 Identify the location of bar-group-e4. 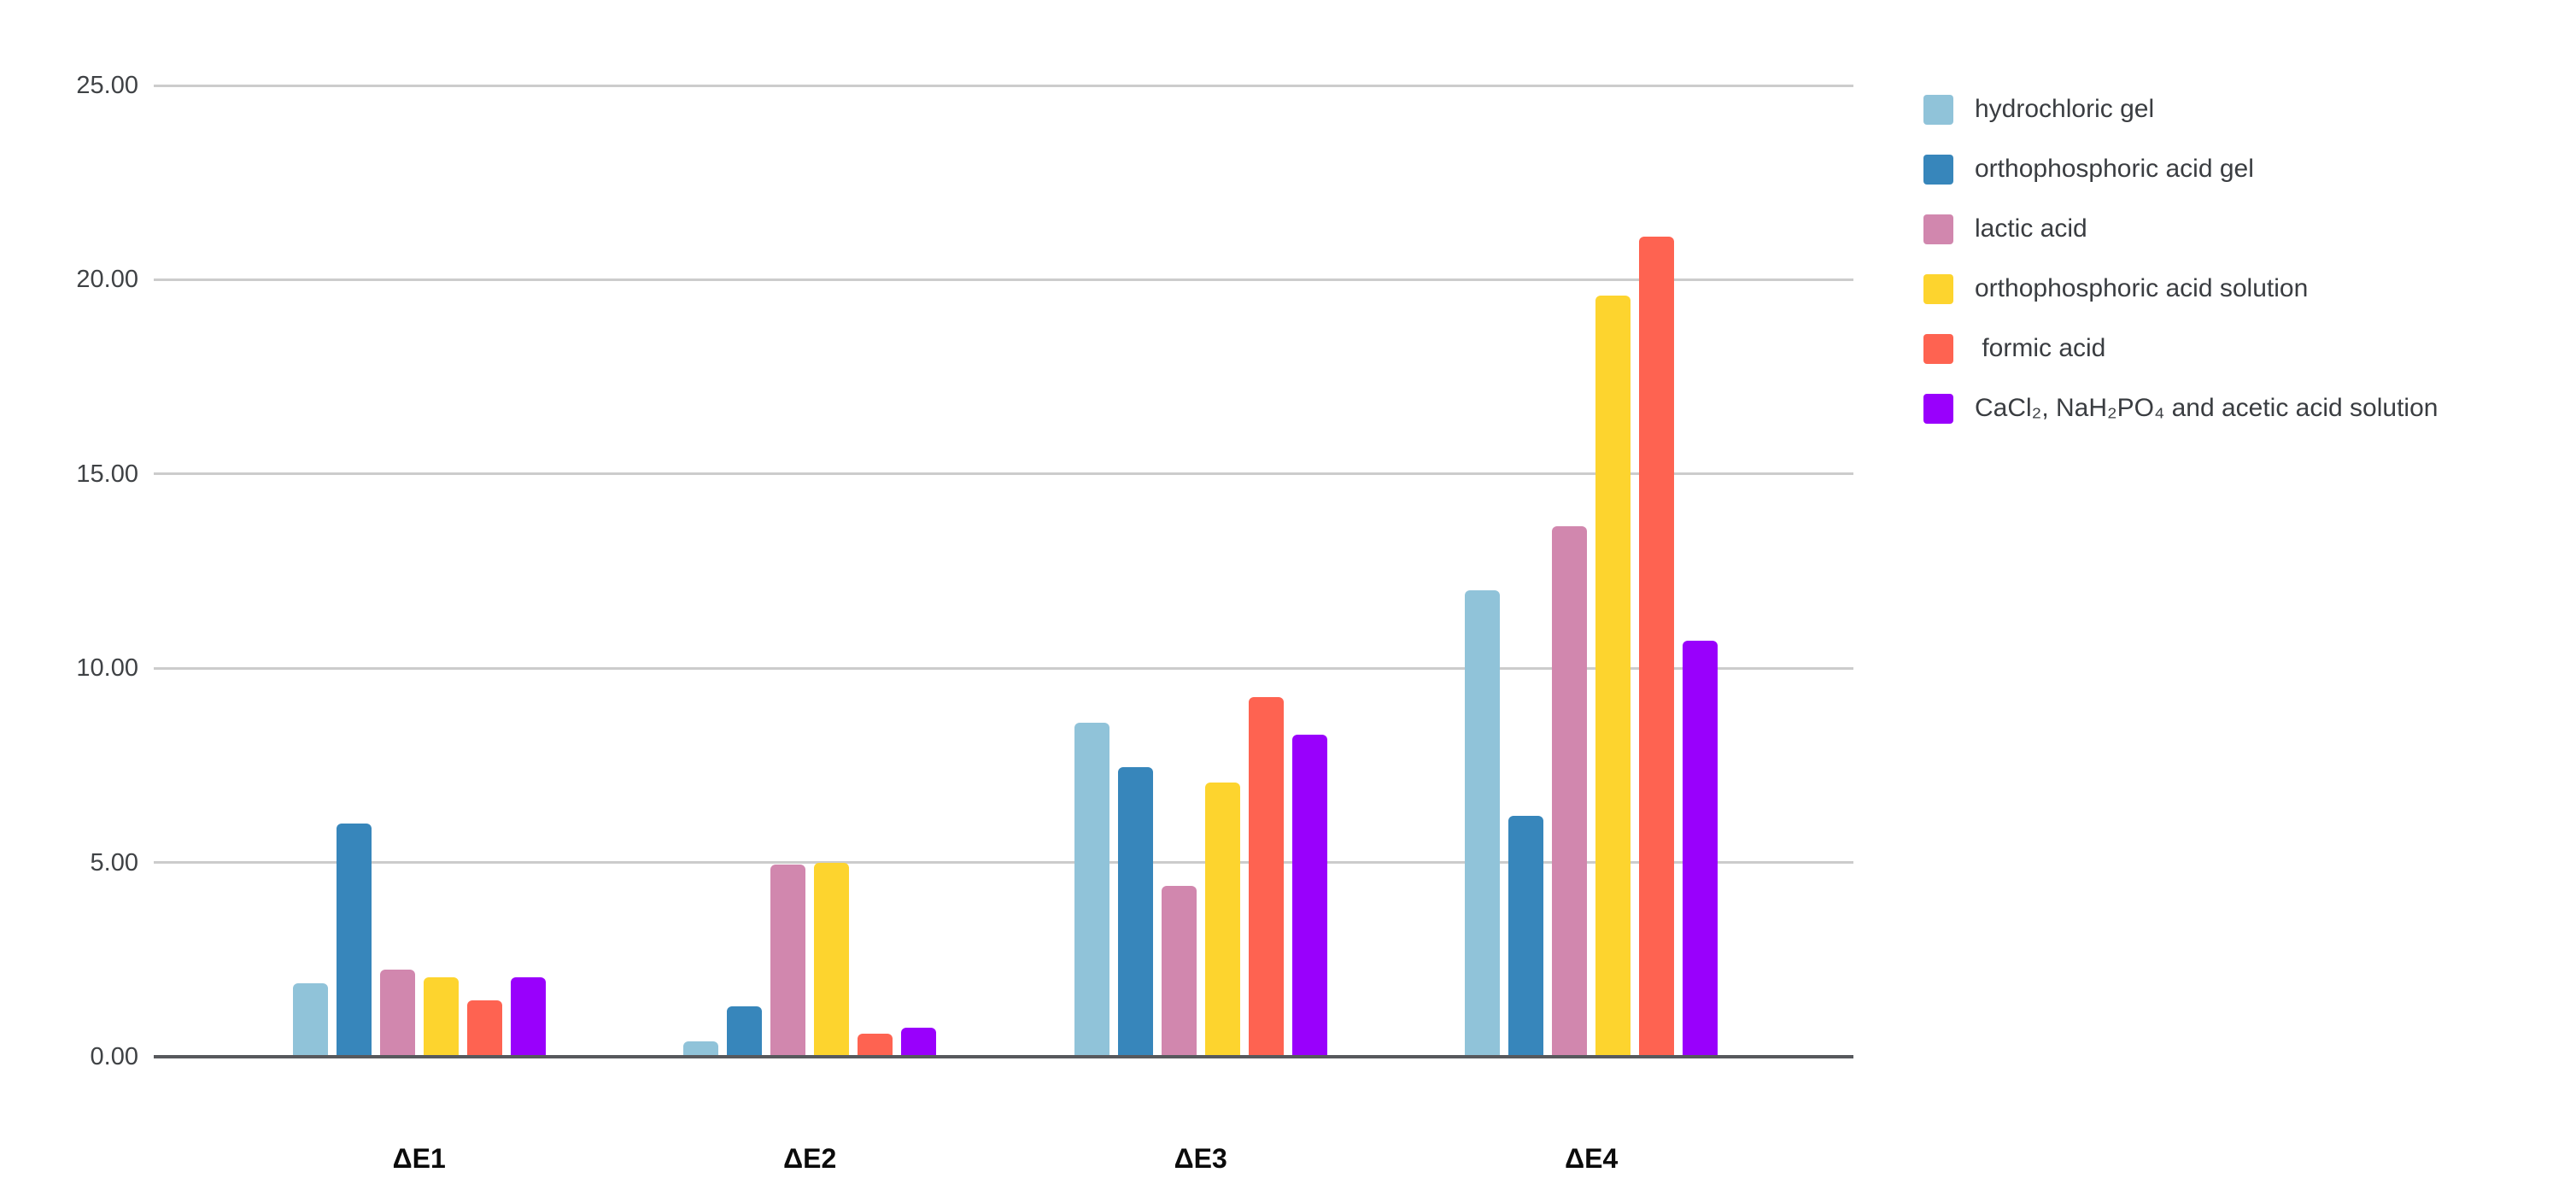
(1591, 571).